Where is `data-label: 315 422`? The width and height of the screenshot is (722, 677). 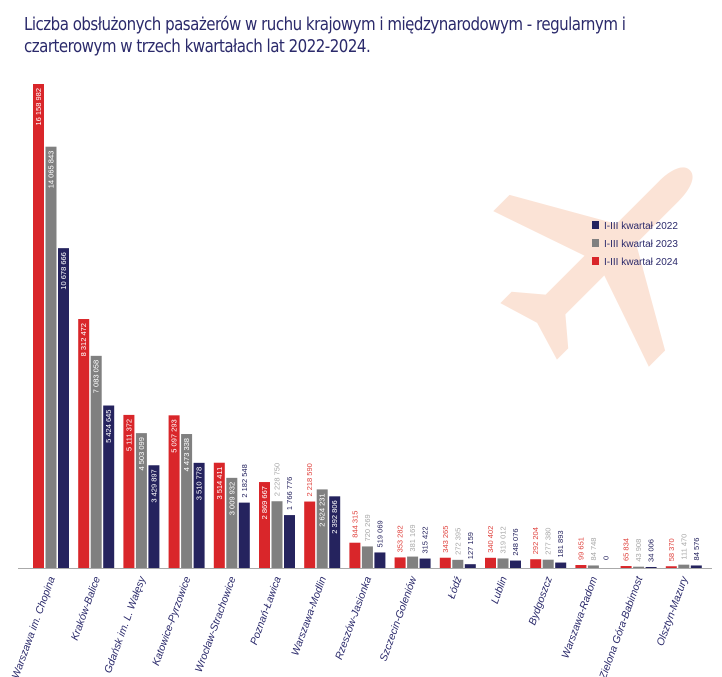
data-label: 315 422 is located at coordinates (425, 539).